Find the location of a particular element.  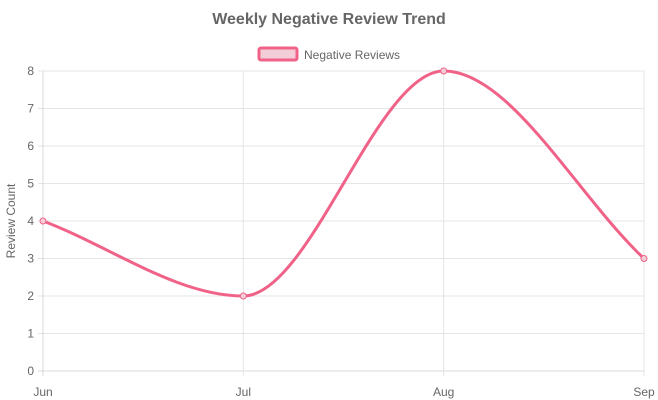

x-tick-label: Sep is located at coordinates (644, 392).